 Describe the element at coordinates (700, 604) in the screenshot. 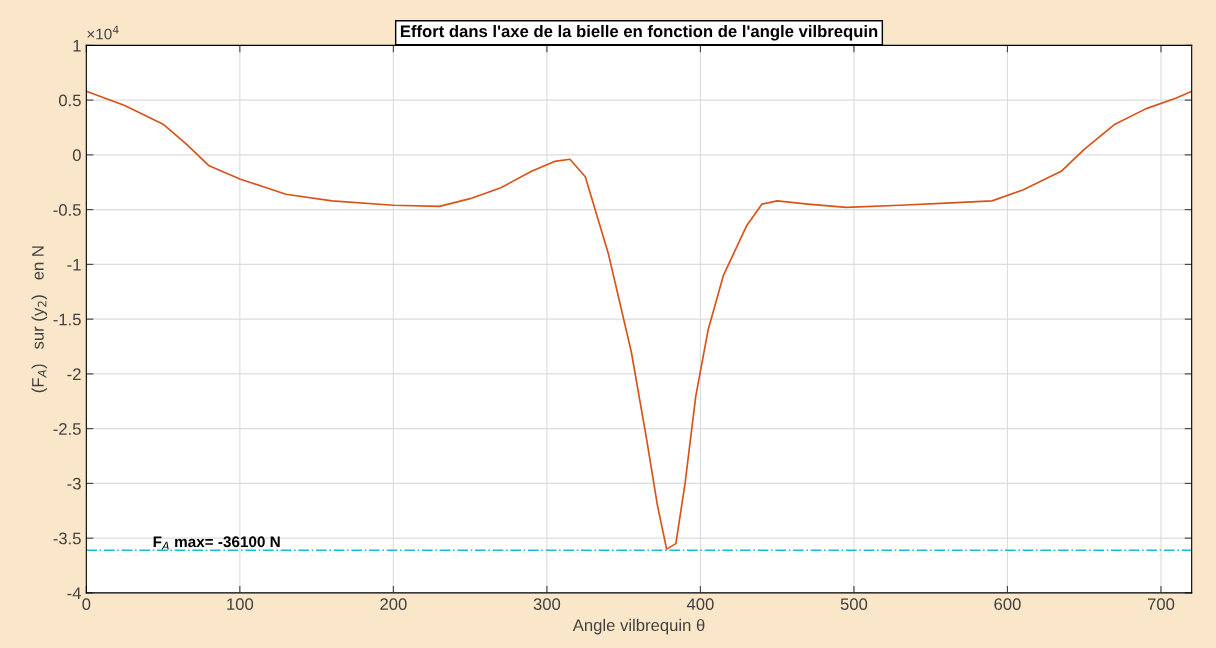

I see `x-tick-label: 400` at that location.